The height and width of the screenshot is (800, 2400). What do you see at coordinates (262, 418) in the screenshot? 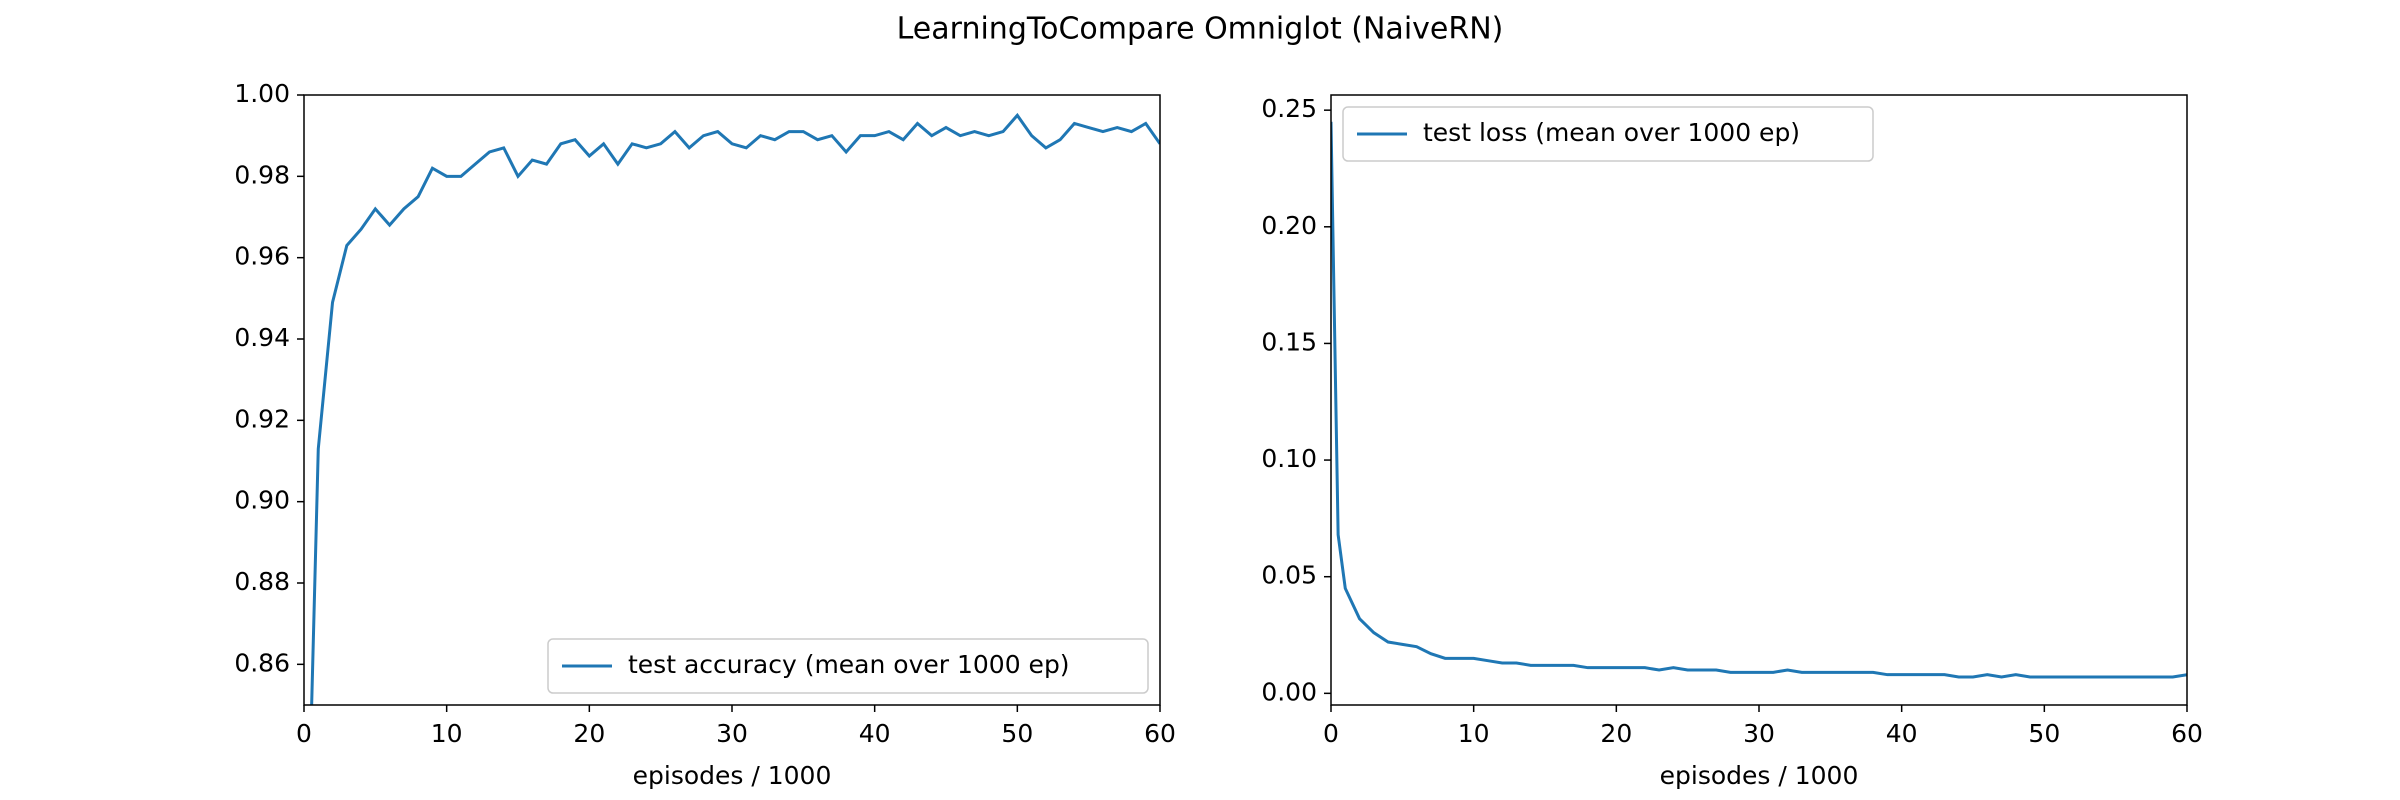
I see `y-tick-label: 0.92` at bounding box center [262, 418].